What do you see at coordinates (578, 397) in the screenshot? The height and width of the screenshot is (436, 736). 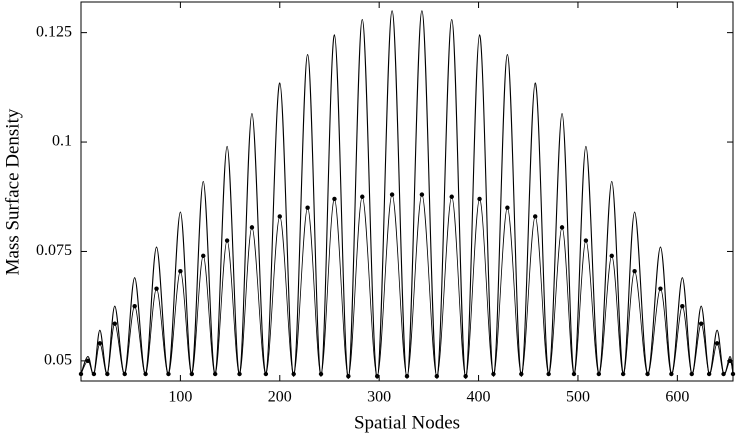 I see `x-tick-label: 500` at bounding box center [578, 397].